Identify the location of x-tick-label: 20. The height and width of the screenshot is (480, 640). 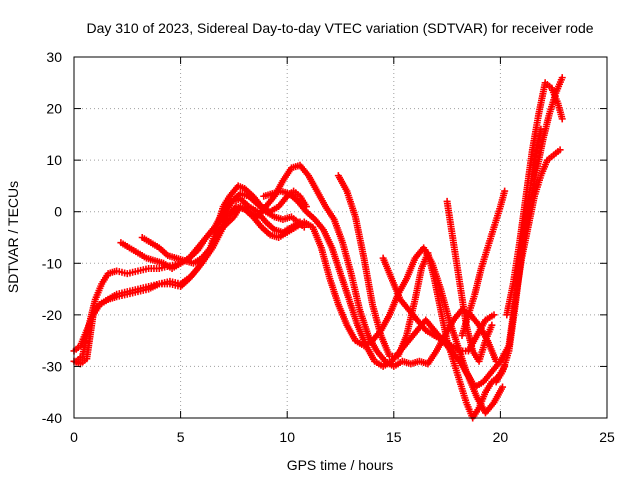
(501, 437).